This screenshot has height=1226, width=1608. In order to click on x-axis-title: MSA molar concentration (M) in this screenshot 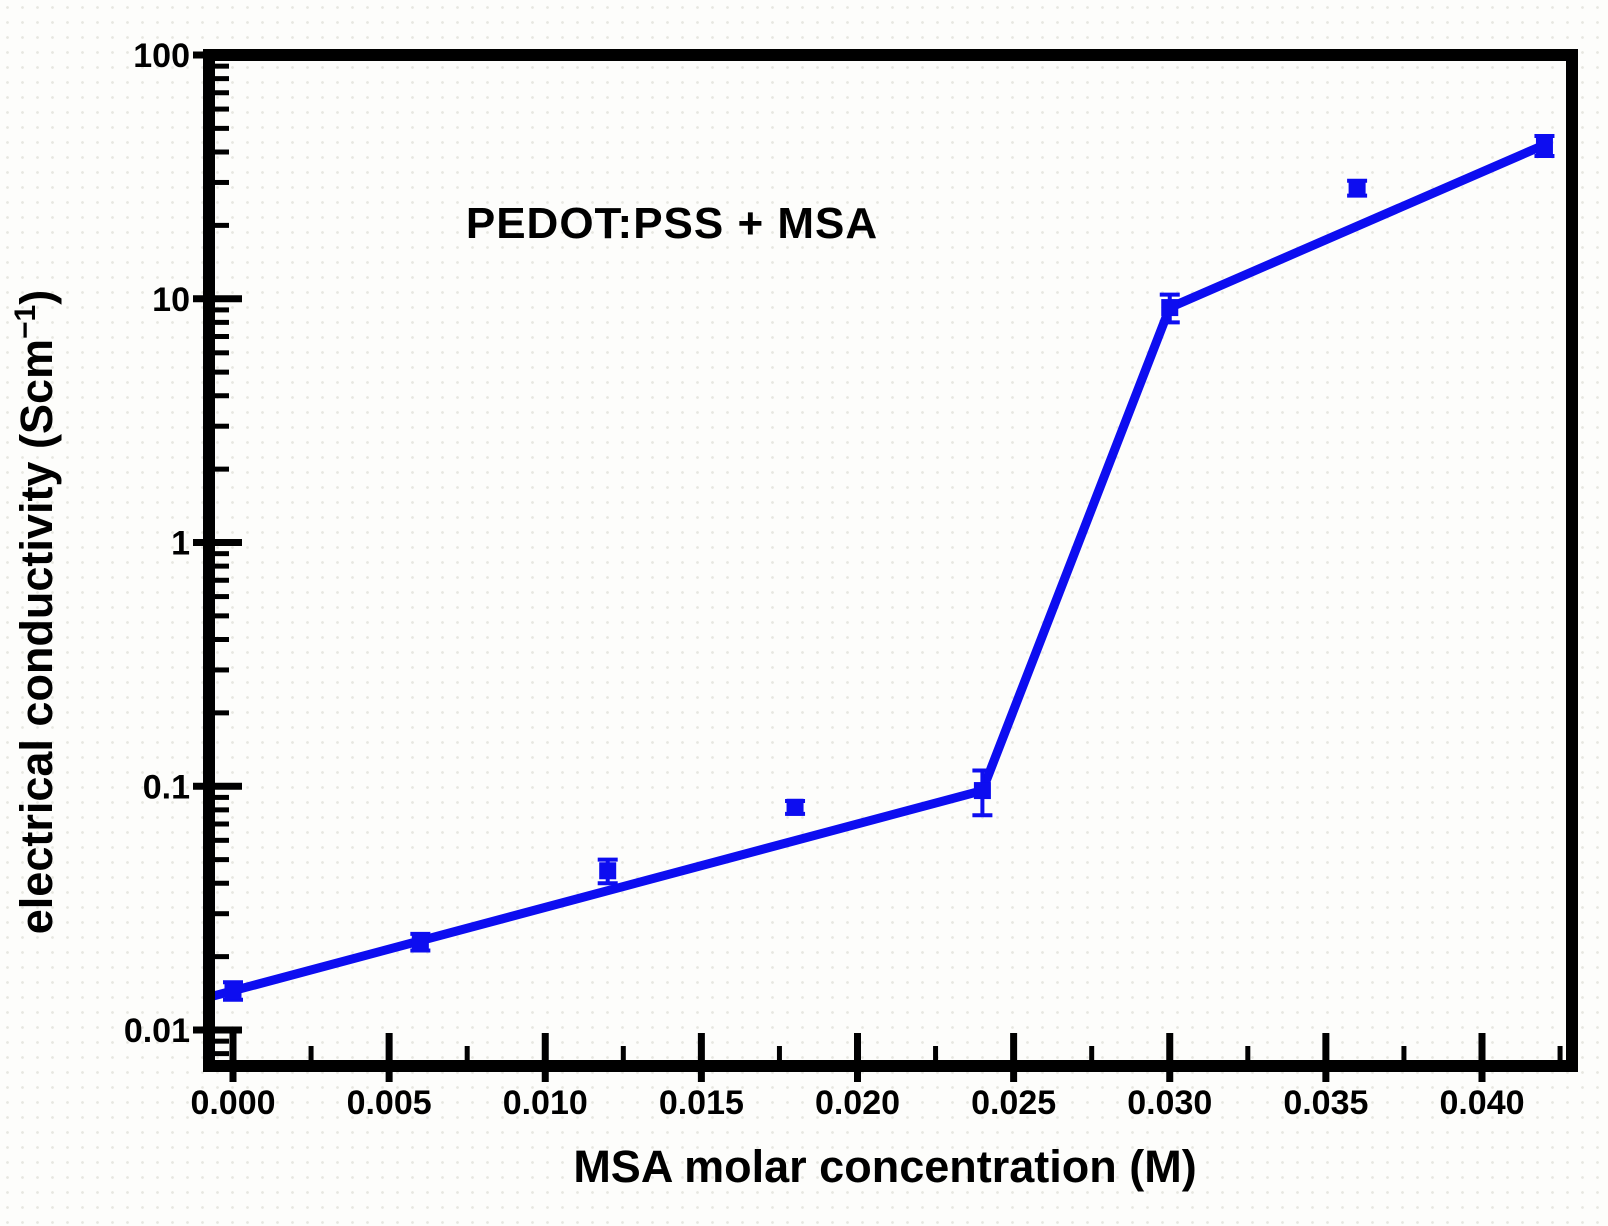, I will do `click(884, 1166)`.